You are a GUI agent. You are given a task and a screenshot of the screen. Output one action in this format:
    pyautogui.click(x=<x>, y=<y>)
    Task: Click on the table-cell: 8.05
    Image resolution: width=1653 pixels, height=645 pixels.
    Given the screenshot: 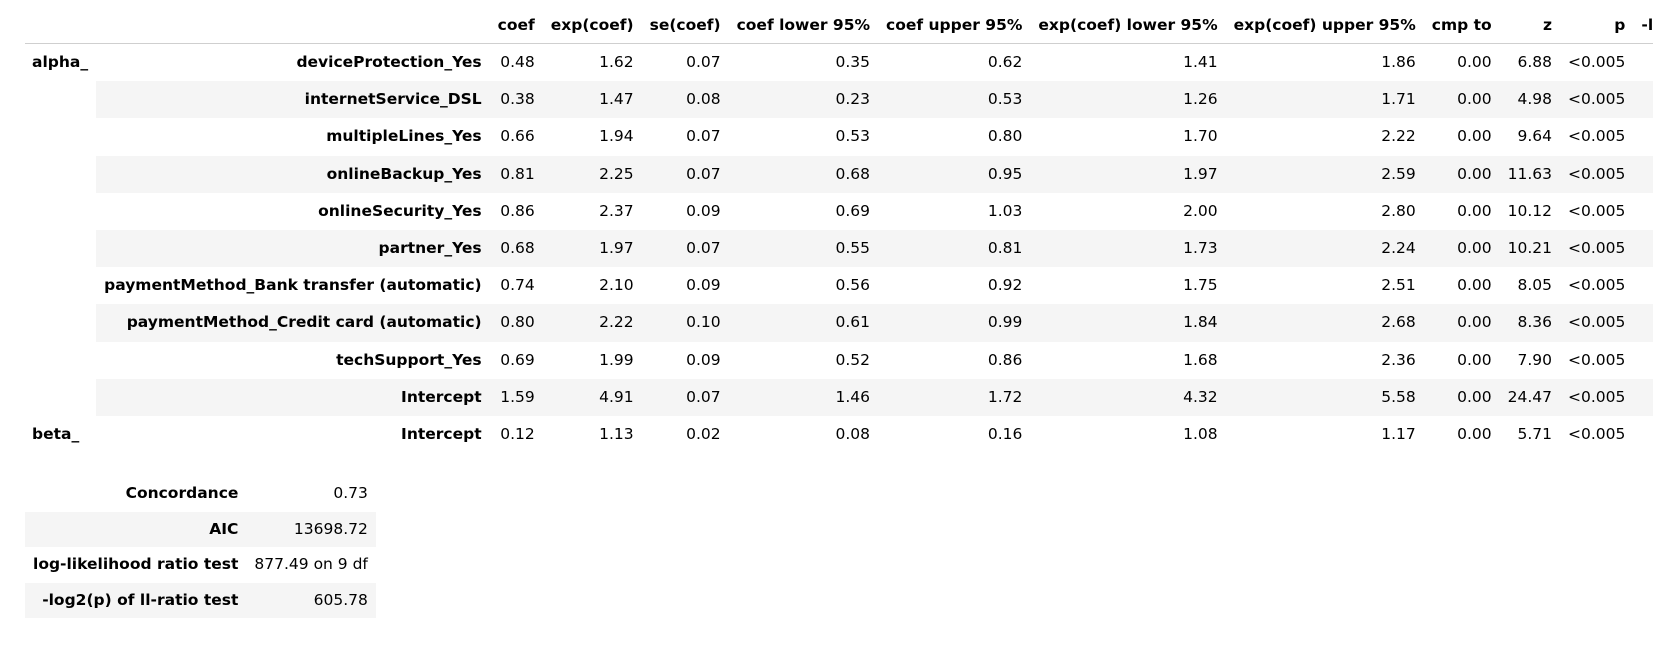 What is the action you would take?
    pyautogui.click(x=1535, y=285)
    